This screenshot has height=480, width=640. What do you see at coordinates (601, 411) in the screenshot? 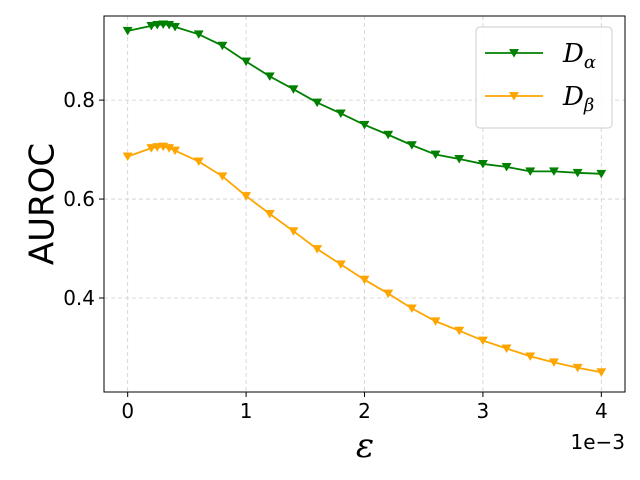
I see `x-tick-label: 4` at bounding box center [601, 411].